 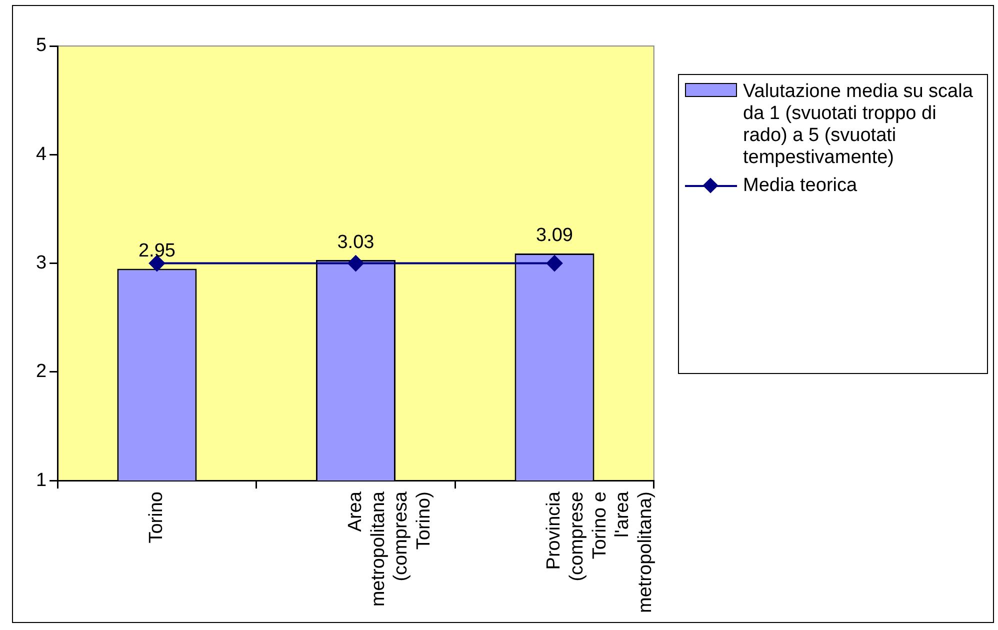 I want to click on data-label: 3.03, so click(x=355, y=242).